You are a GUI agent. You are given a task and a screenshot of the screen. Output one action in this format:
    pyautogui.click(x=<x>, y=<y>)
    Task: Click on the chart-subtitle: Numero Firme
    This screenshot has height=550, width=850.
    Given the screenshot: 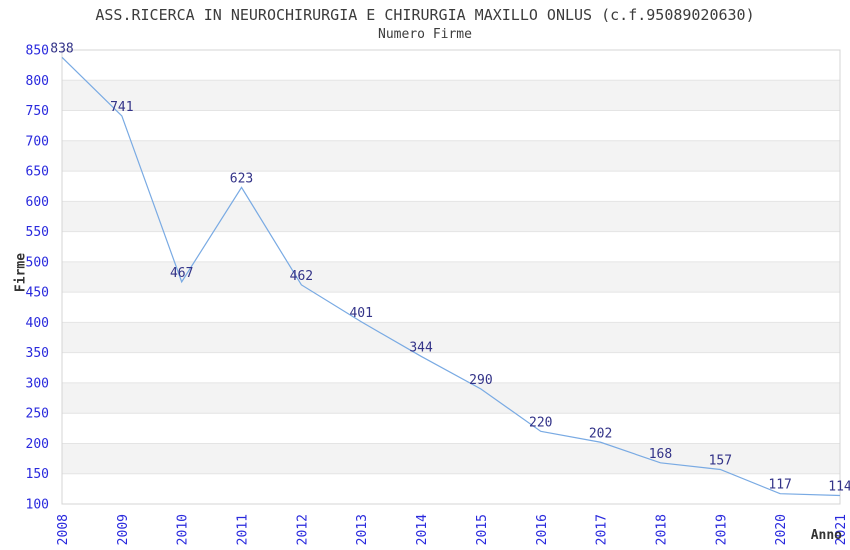 What is the action you would take?
    pyautogui.click(x=425, y=34)
    